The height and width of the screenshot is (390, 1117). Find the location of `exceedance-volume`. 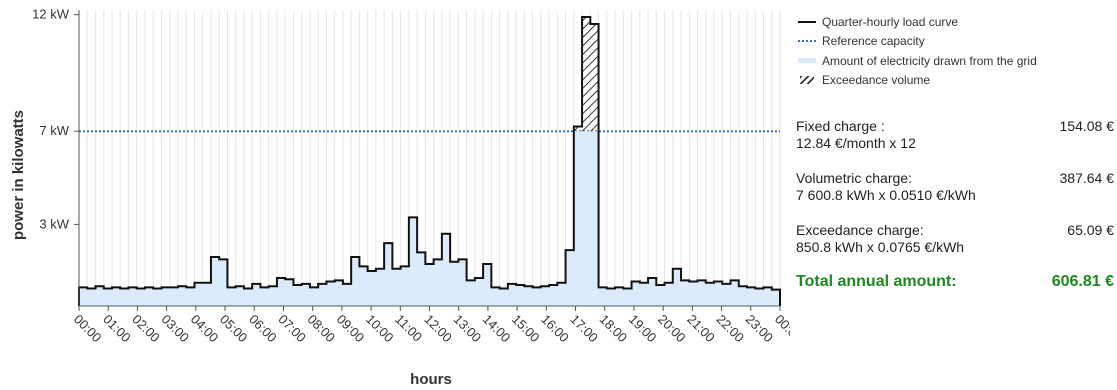

exceedance-volume is located at coordinates (586, 74).